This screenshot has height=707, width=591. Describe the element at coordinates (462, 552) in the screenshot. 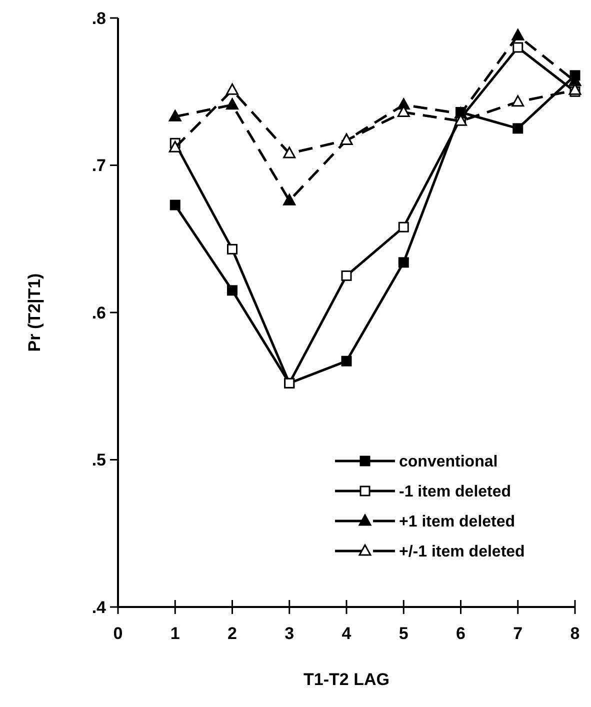

I see `legend-label: +/-1 item deleted` at that location.